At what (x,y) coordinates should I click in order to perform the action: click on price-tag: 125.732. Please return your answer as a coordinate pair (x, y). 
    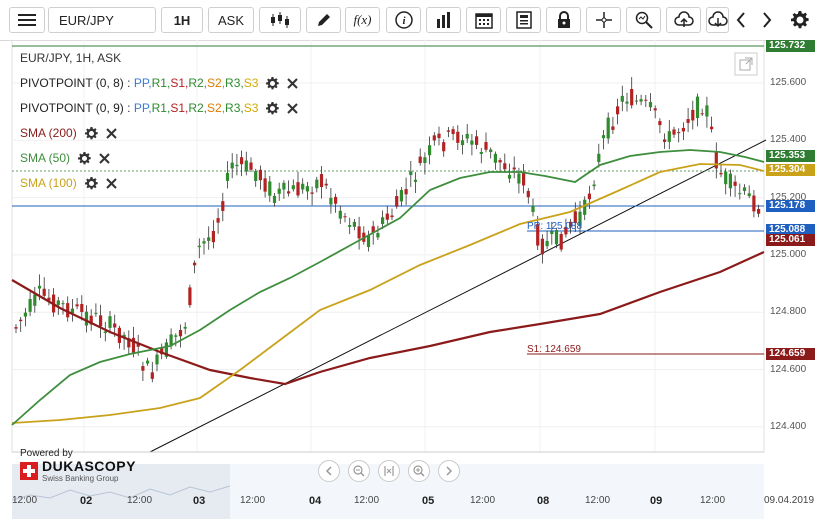
    Looking at the image, I should click on (790, 46).